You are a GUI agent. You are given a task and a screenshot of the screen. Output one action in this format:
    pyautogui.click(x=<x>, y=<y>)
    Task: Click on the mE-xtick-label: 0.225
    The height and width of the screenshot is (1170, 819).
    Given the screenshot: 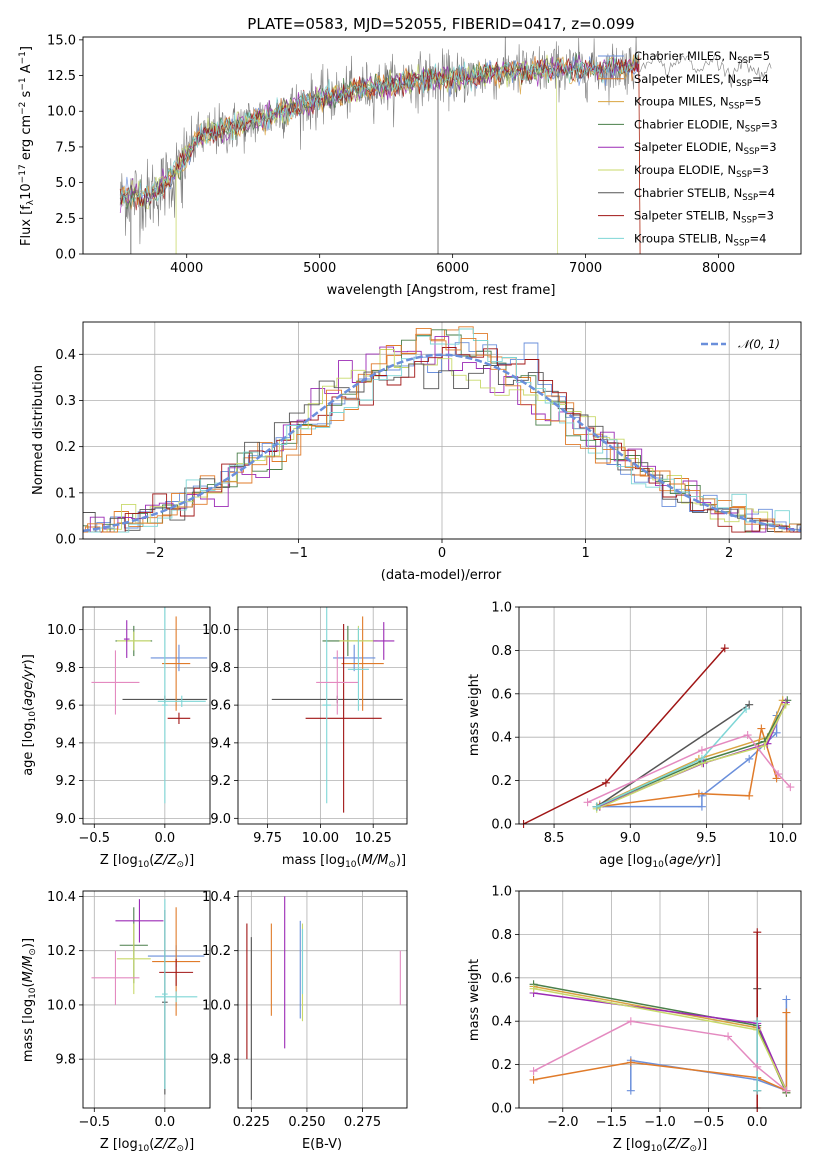 What is the action you would take?
    pyautogui.click(x=251, y=1122)
    